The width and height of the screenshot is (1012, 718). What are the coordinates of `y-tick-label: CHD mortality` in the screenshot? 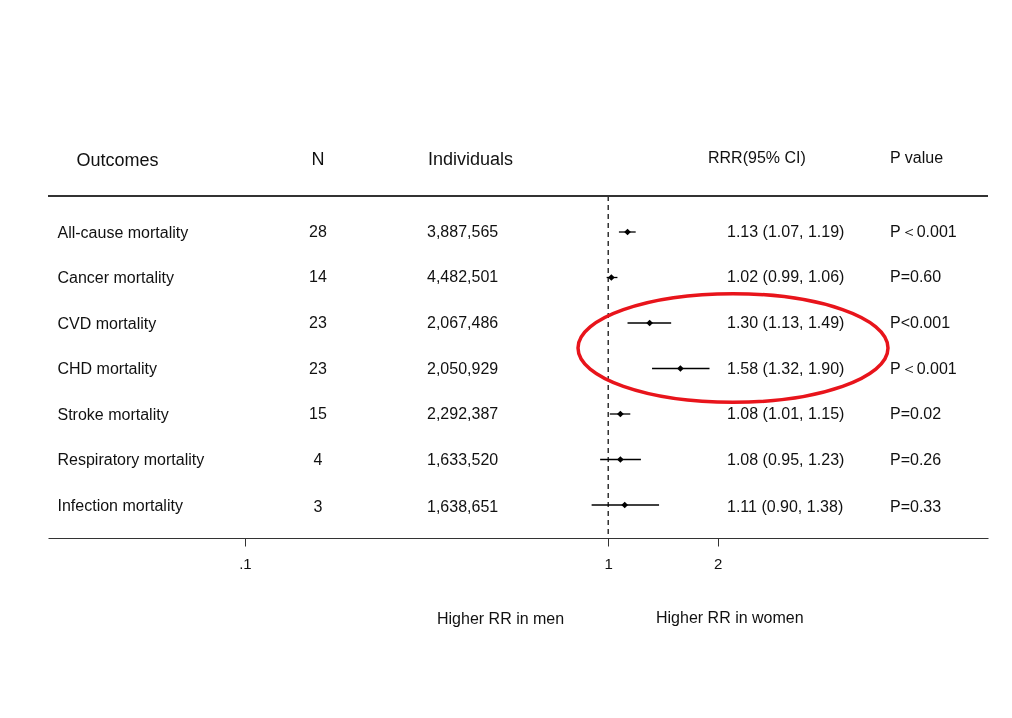 It's located at (107, 368).